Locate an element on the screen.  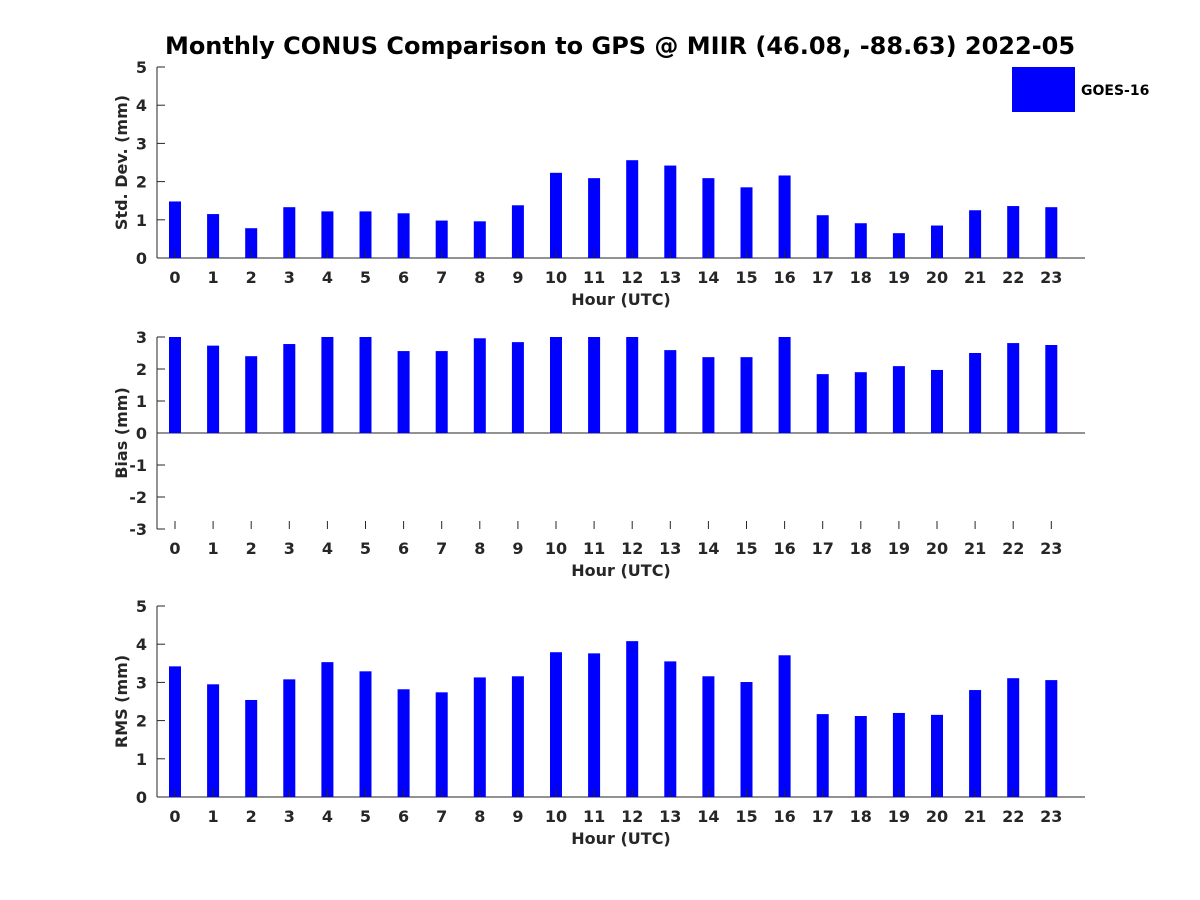
legend-label: GOES-16 is located at coordinates (1115, 91).